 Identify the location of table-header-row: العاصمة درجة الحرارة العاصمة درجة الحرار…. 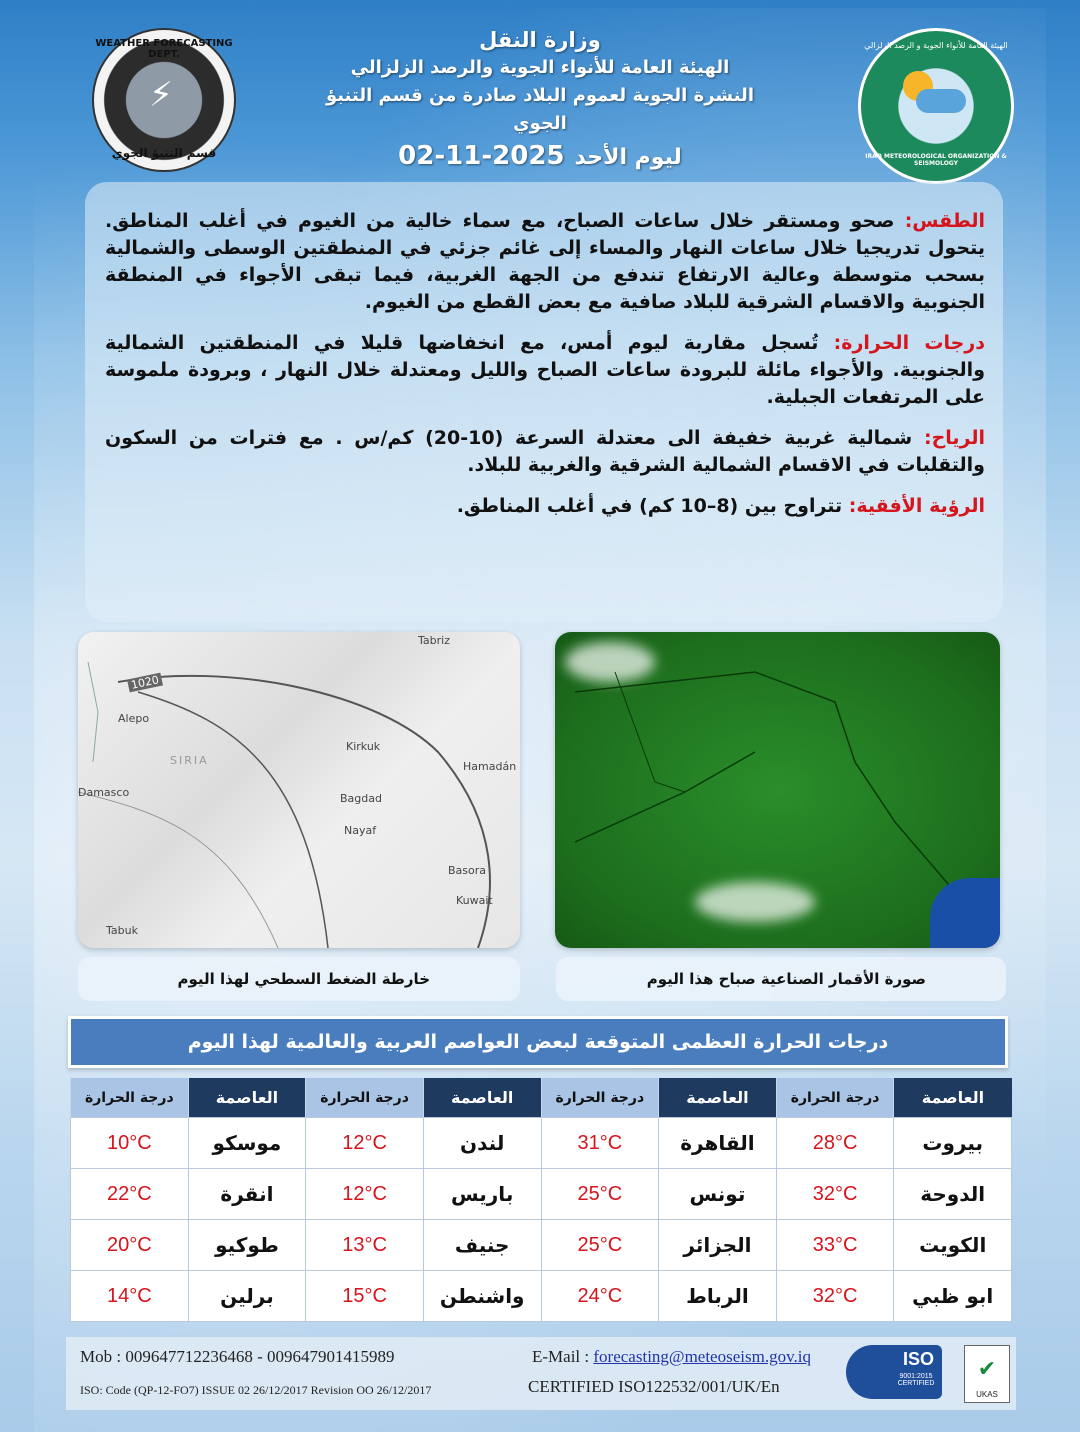
(541, 1098).